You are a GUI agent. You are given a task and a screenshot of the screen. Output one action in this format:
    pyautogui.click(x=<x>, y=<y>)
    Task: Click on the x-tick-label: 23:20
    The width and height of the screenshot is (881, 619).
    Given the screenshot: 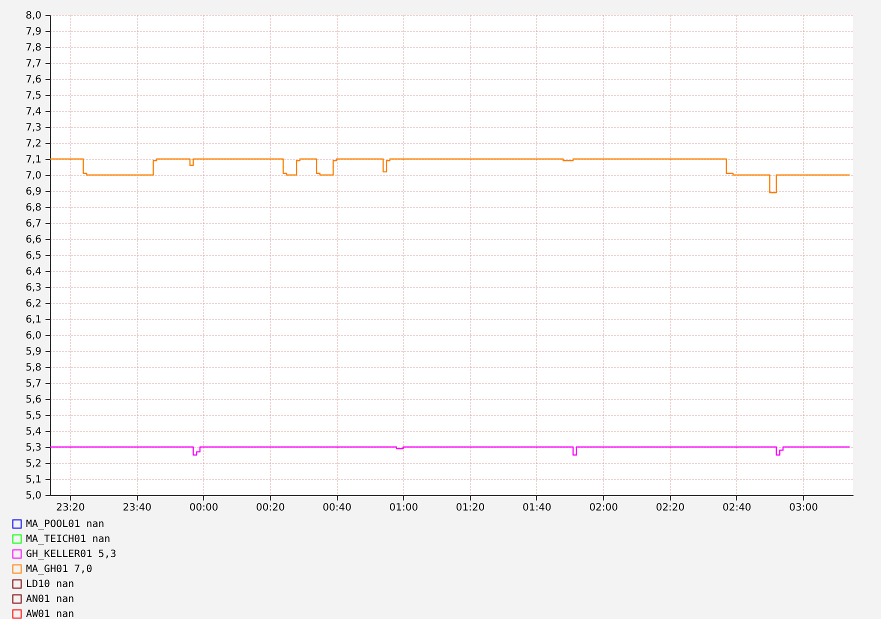 What is the action you would take?
    pyautogui.click(x=70, y=508)
    